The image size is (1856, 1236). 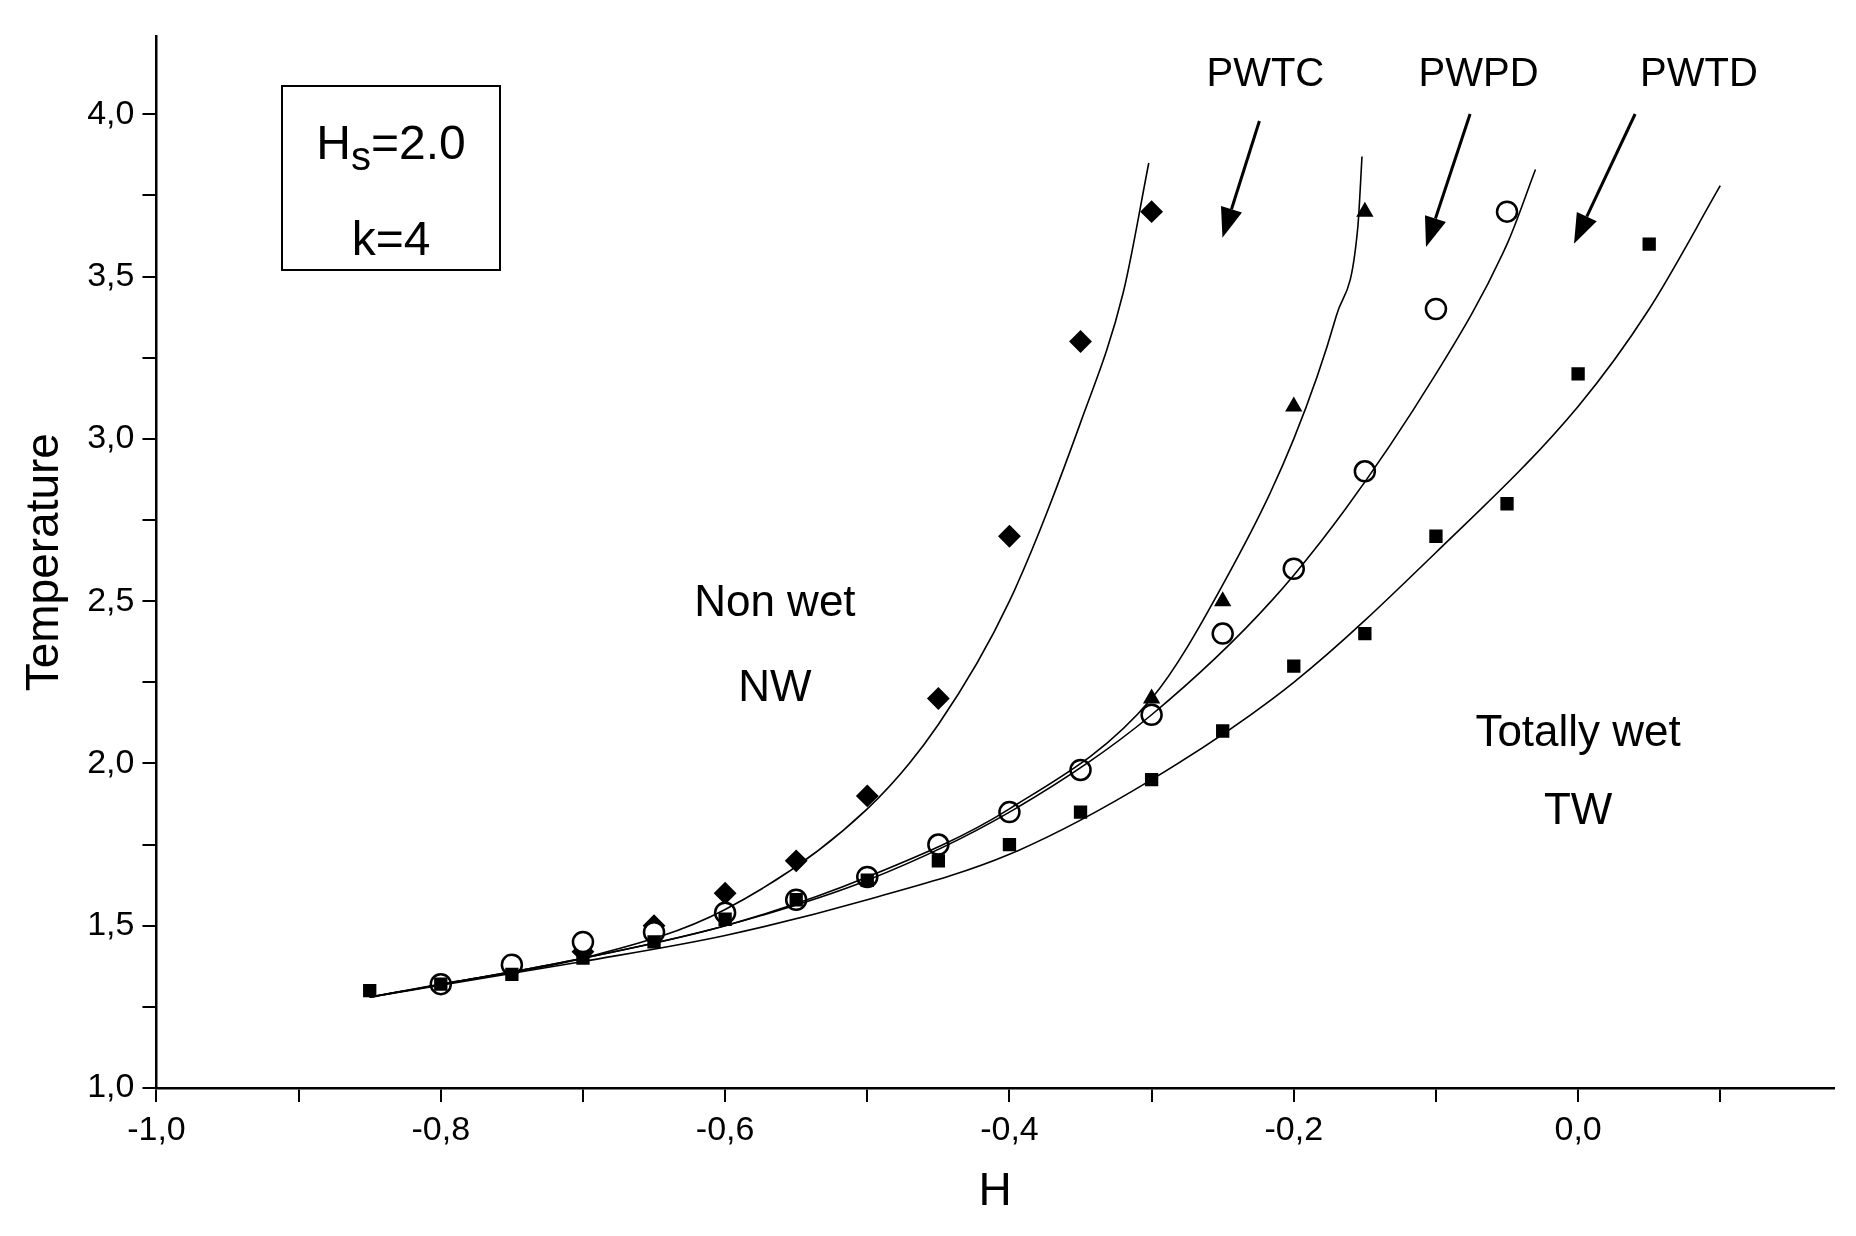 I want to click on x-tick-label: -1,0, so click(x=156, y=1127).